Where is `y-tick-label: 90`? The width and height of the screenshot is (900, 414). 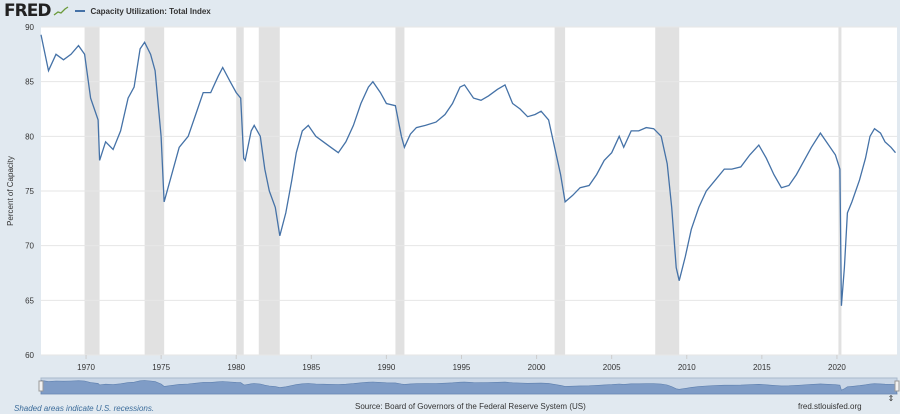 y-tick-label: 90 is located at coordinates (29, 27).